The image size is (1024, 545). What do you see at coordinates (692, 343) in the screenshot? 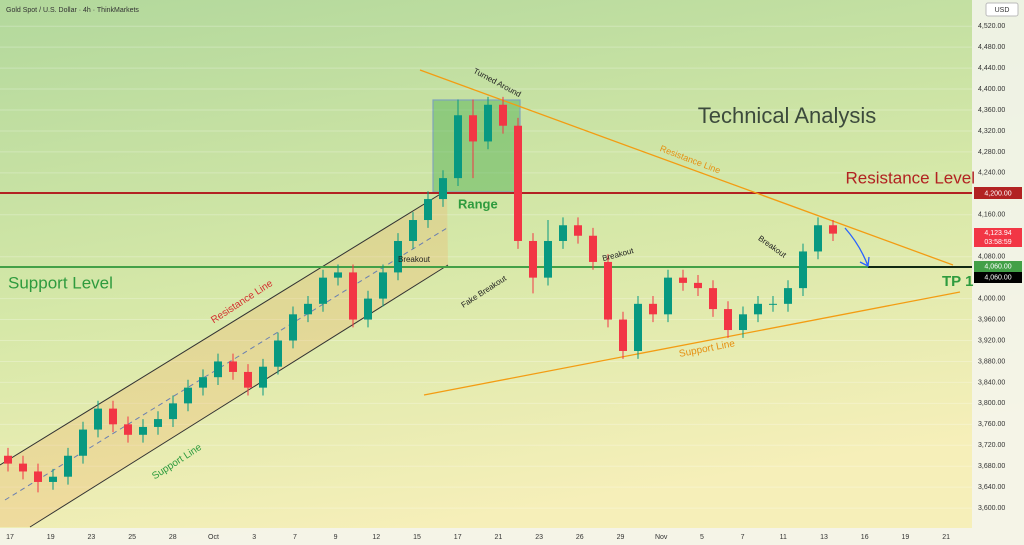
I see `triangle-lower` at bounding box center [692, 343].